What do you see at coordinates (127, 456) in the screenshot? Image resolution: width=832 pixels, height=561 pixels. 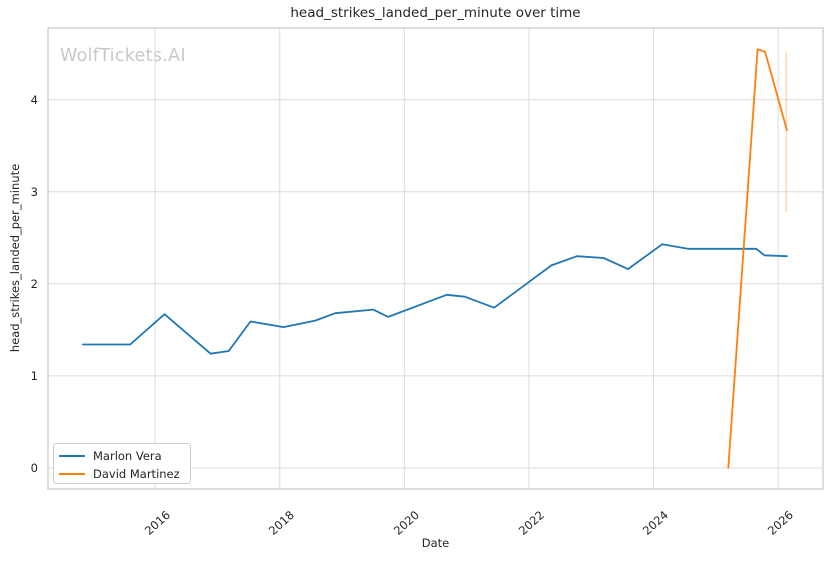 I see `legend-label: Marlon Vera` at bounding box center [127, 456].